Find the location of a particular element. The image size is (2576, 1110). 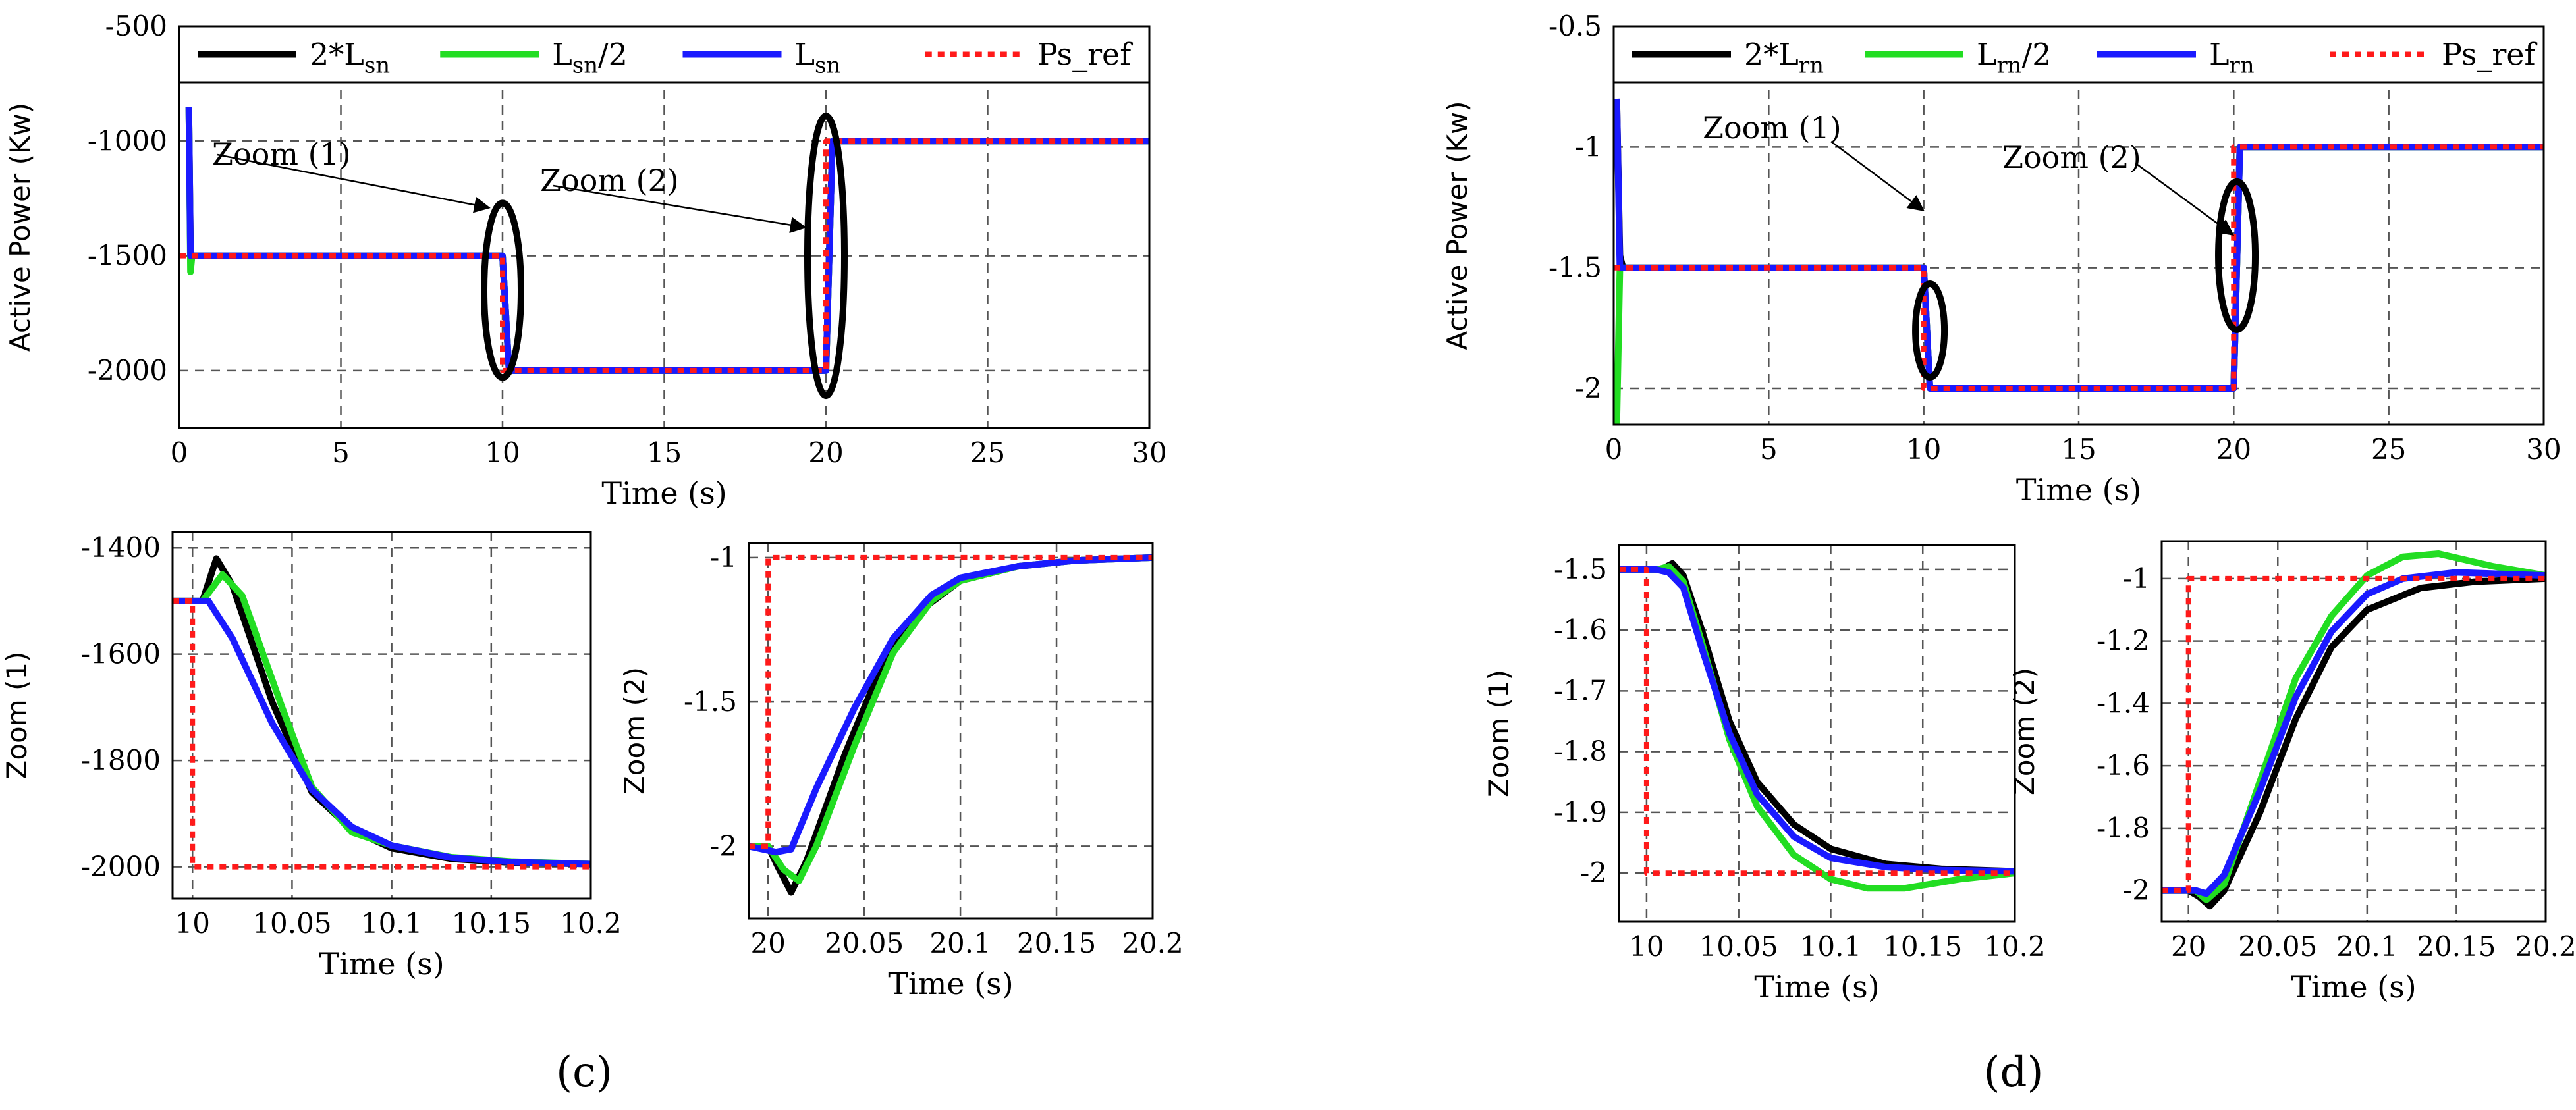

x-tick-label: 0 is located at coordinates (179, 452).